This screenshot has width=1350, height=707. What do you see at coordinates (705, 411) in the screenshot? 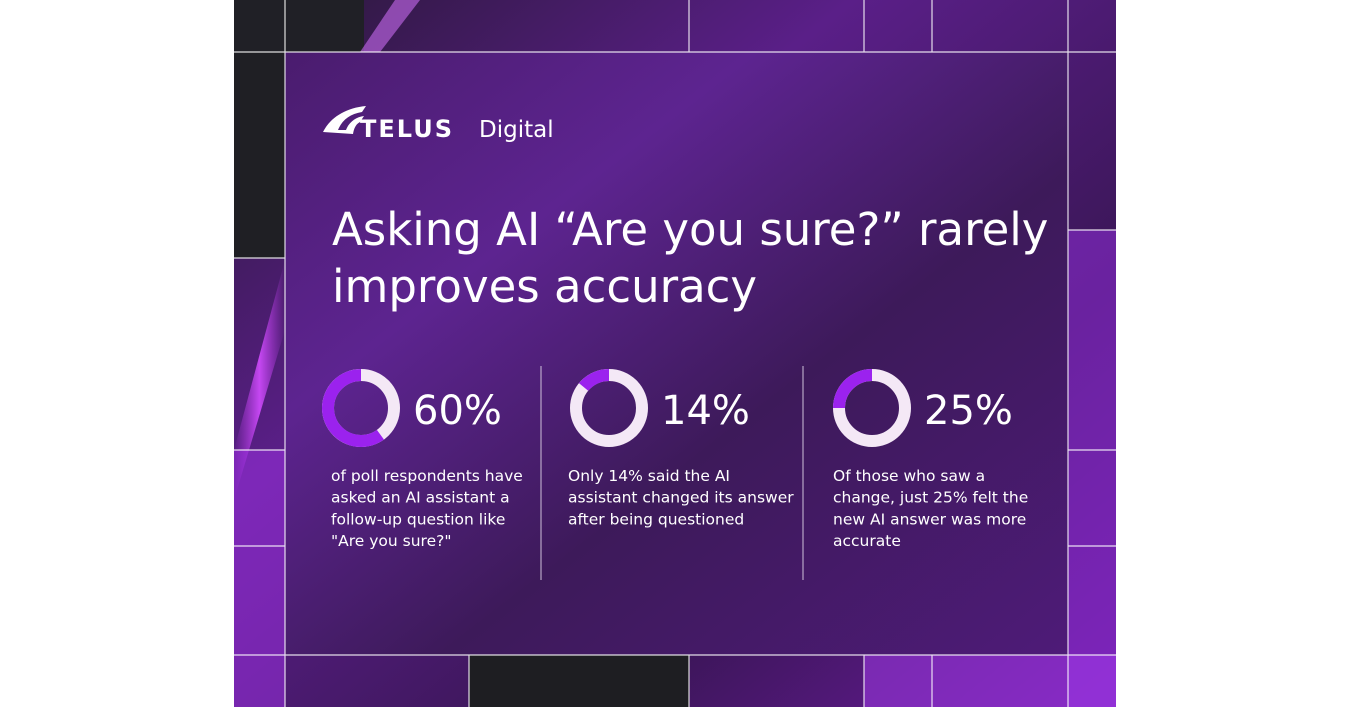
I see `stat-value: 14%` at bounding box center [705, 411].